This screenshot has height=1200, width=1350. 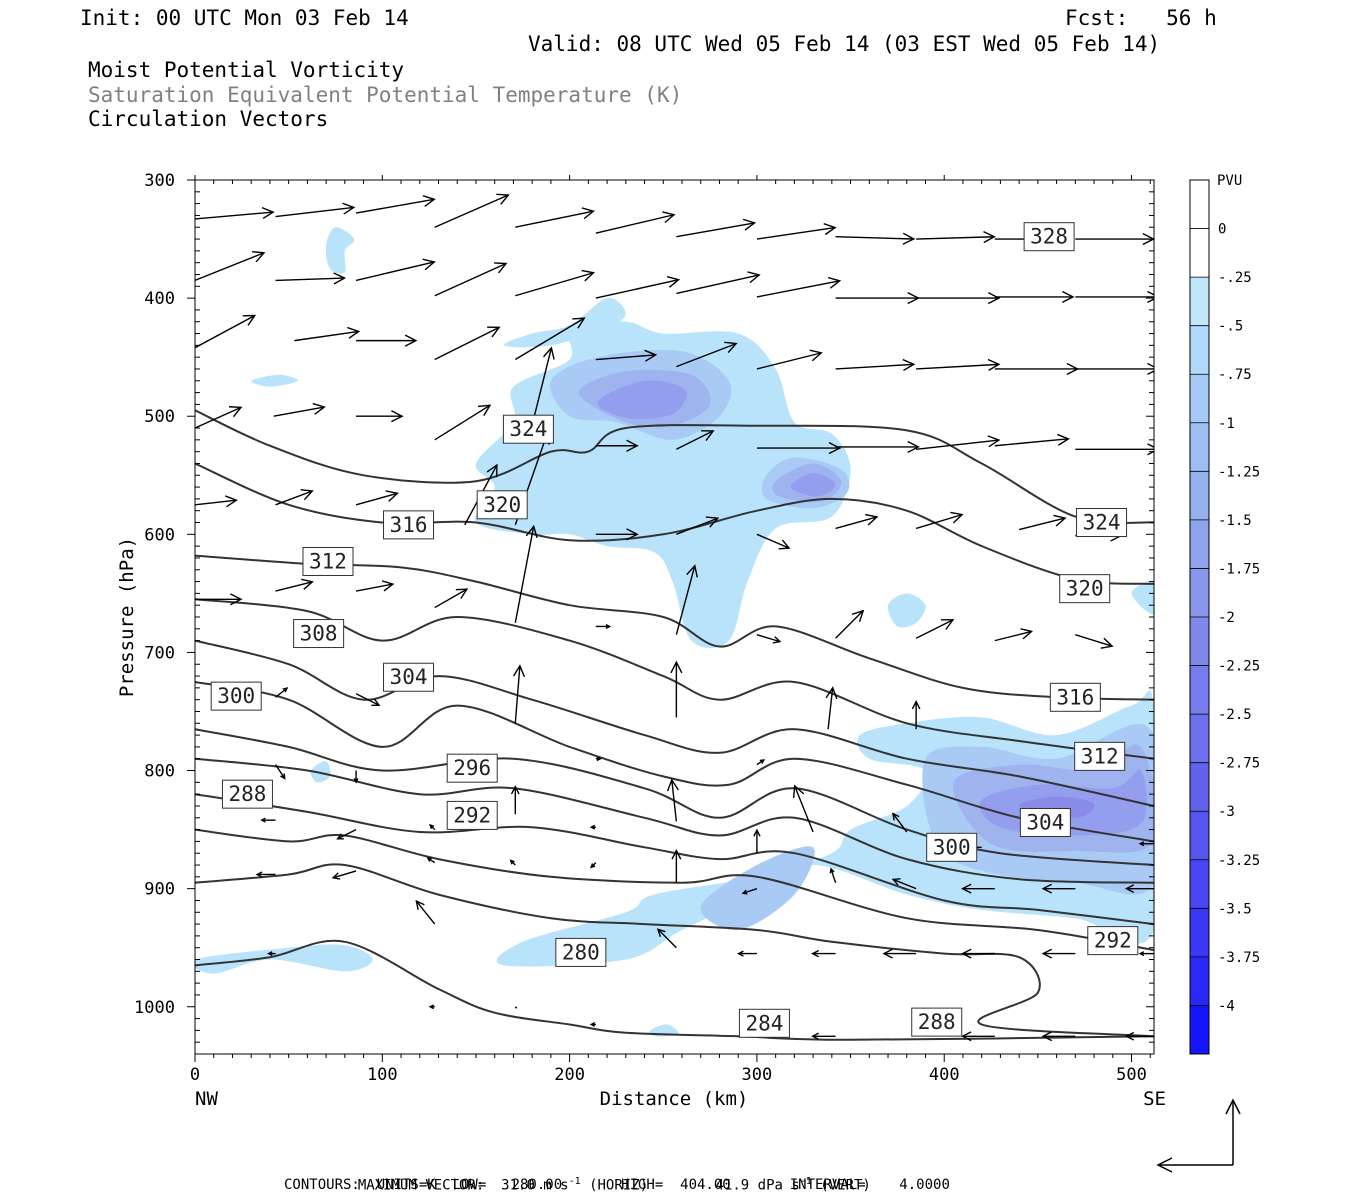 I want to click on max-vector-label: MAXIMUM VECTOR:, so click(x=421, y=1185).